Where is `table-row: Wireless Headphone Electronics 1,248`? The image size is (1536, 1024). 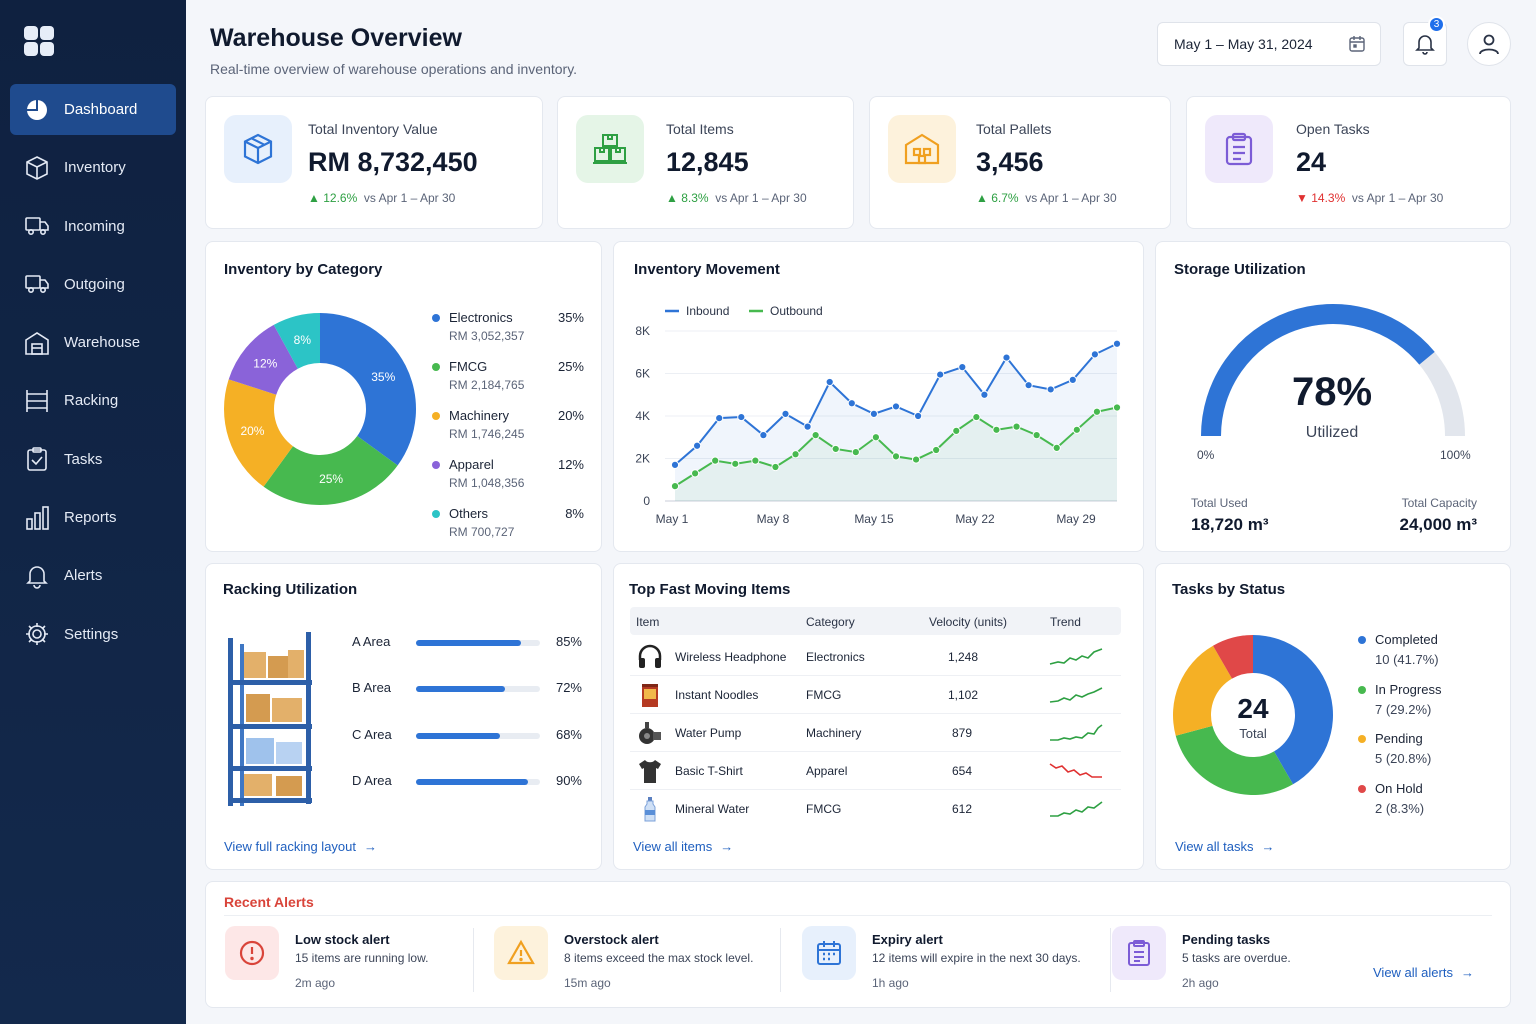 table-row: Wireless Headphone Electronics 1,248 is located at coordinates (875, 657).